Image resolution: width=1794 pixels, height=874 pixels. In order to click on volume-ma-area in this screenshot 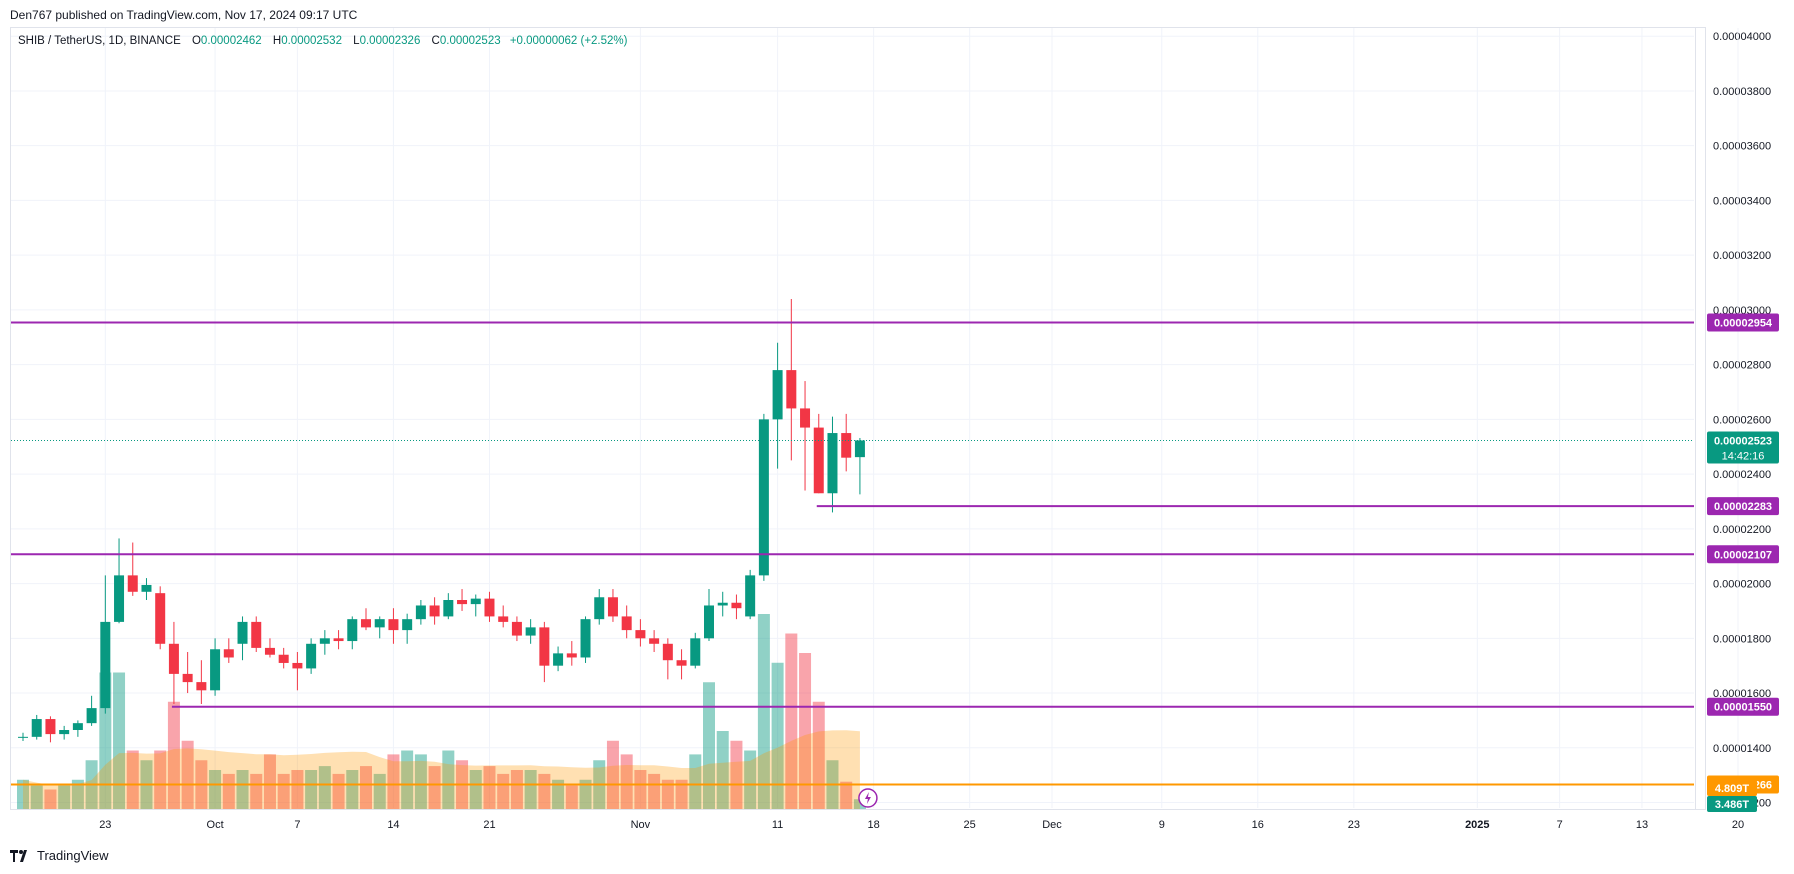, I will do `click(441, 769)`.